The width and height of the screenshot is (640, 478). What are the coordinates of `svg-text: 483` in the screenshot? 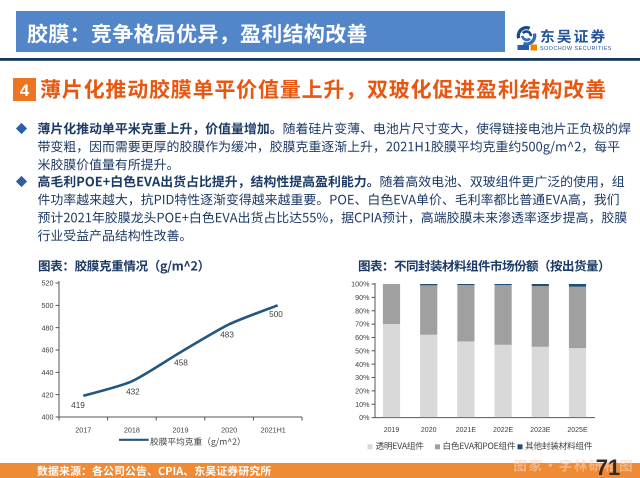 It's located at (227, 335).